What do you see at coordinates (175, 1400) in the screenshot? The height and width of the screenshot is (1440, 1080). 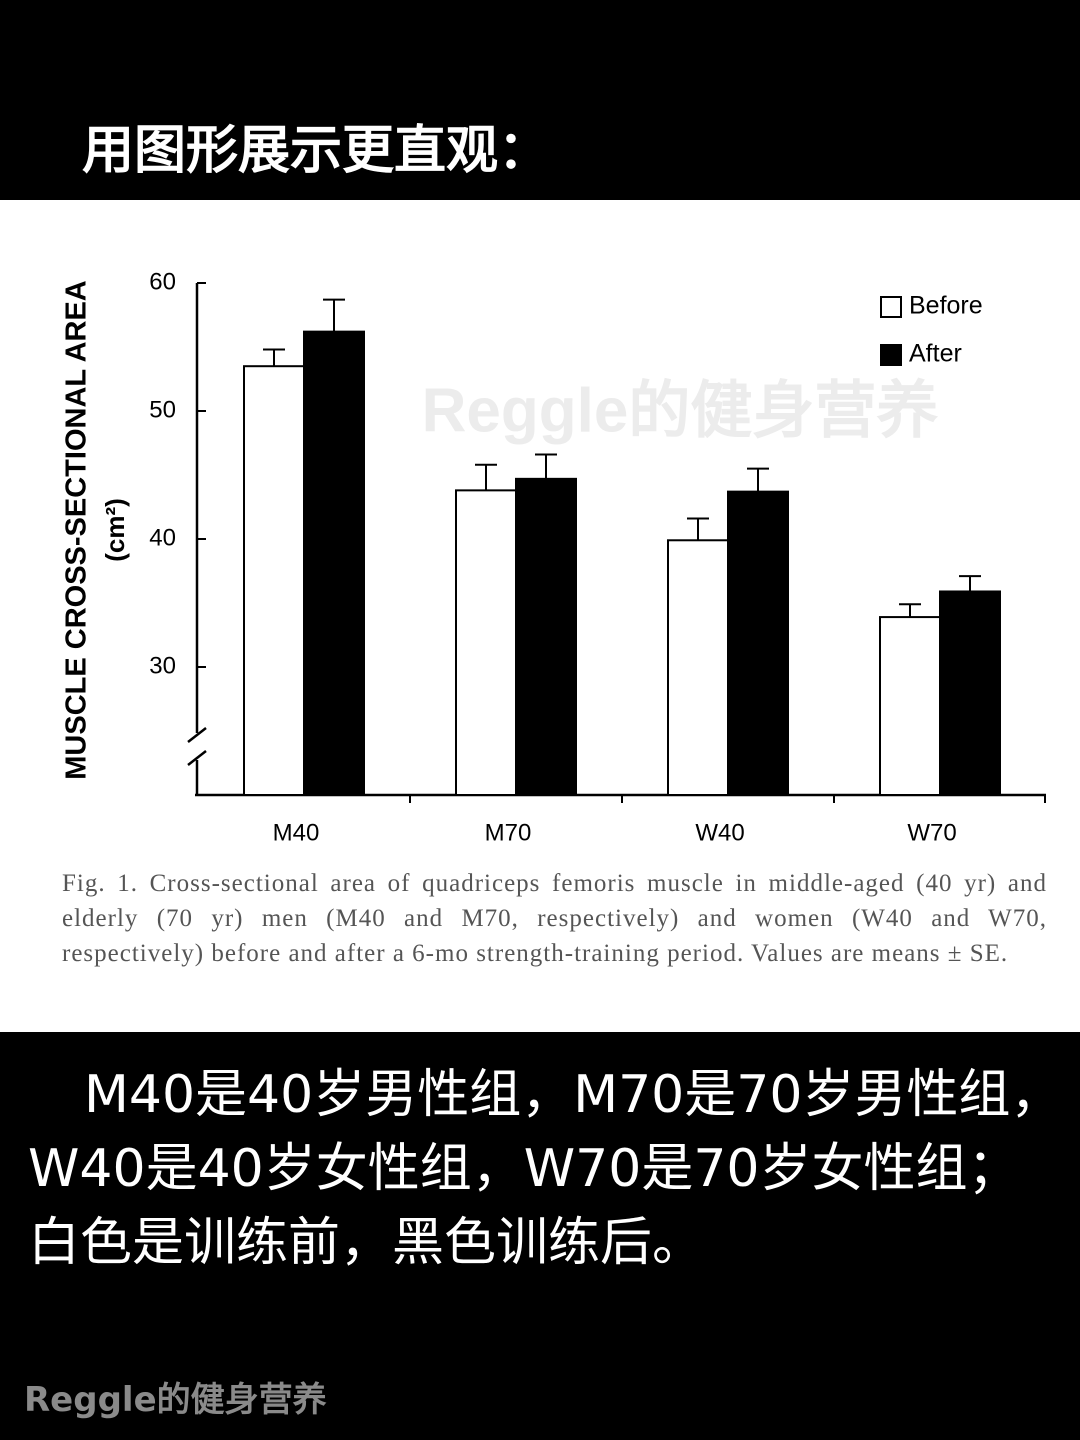 I see `footer-watermark: Reggle的健身营养` at bounding box center [175, 1400].